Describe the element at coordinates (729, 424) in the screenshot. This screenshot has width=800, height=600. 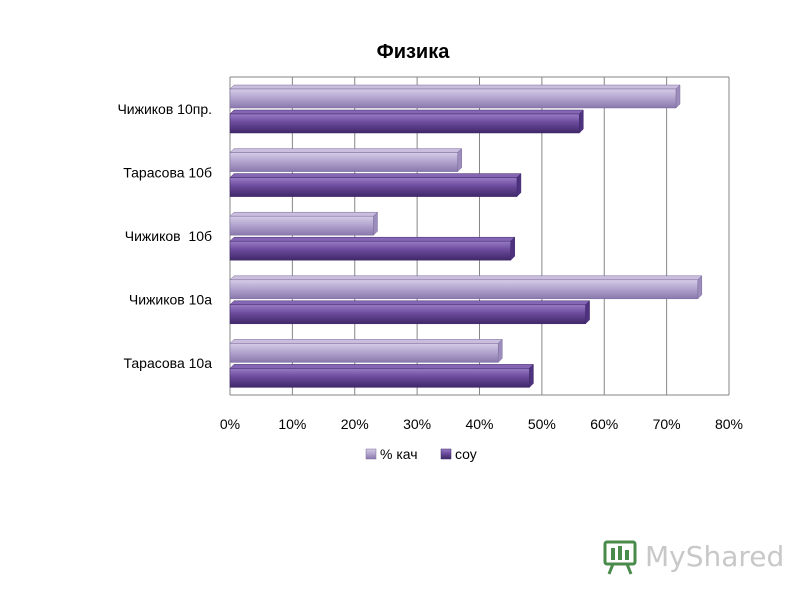
I see `x-tick-label: 80%` at that location.